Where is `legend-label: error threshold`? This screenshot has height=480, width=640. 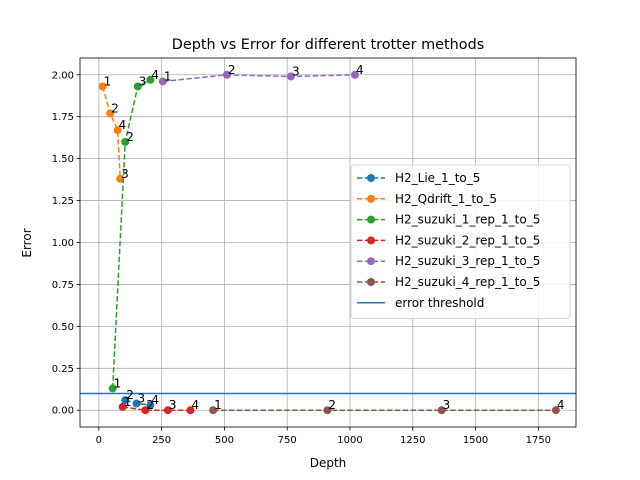 legend-label: error threshold is located at coordinates (439, 303).